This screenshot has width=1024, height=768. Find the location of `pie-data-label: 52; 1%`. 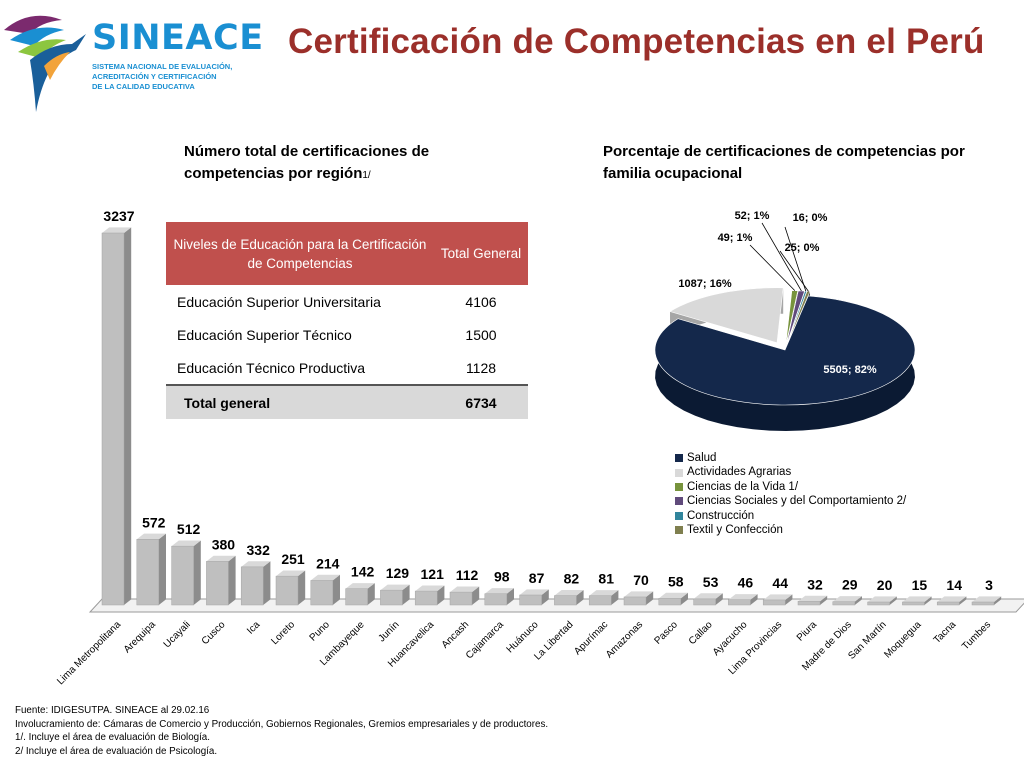

pie-data-label: 52; 1% is located at coordinates (752, 216).